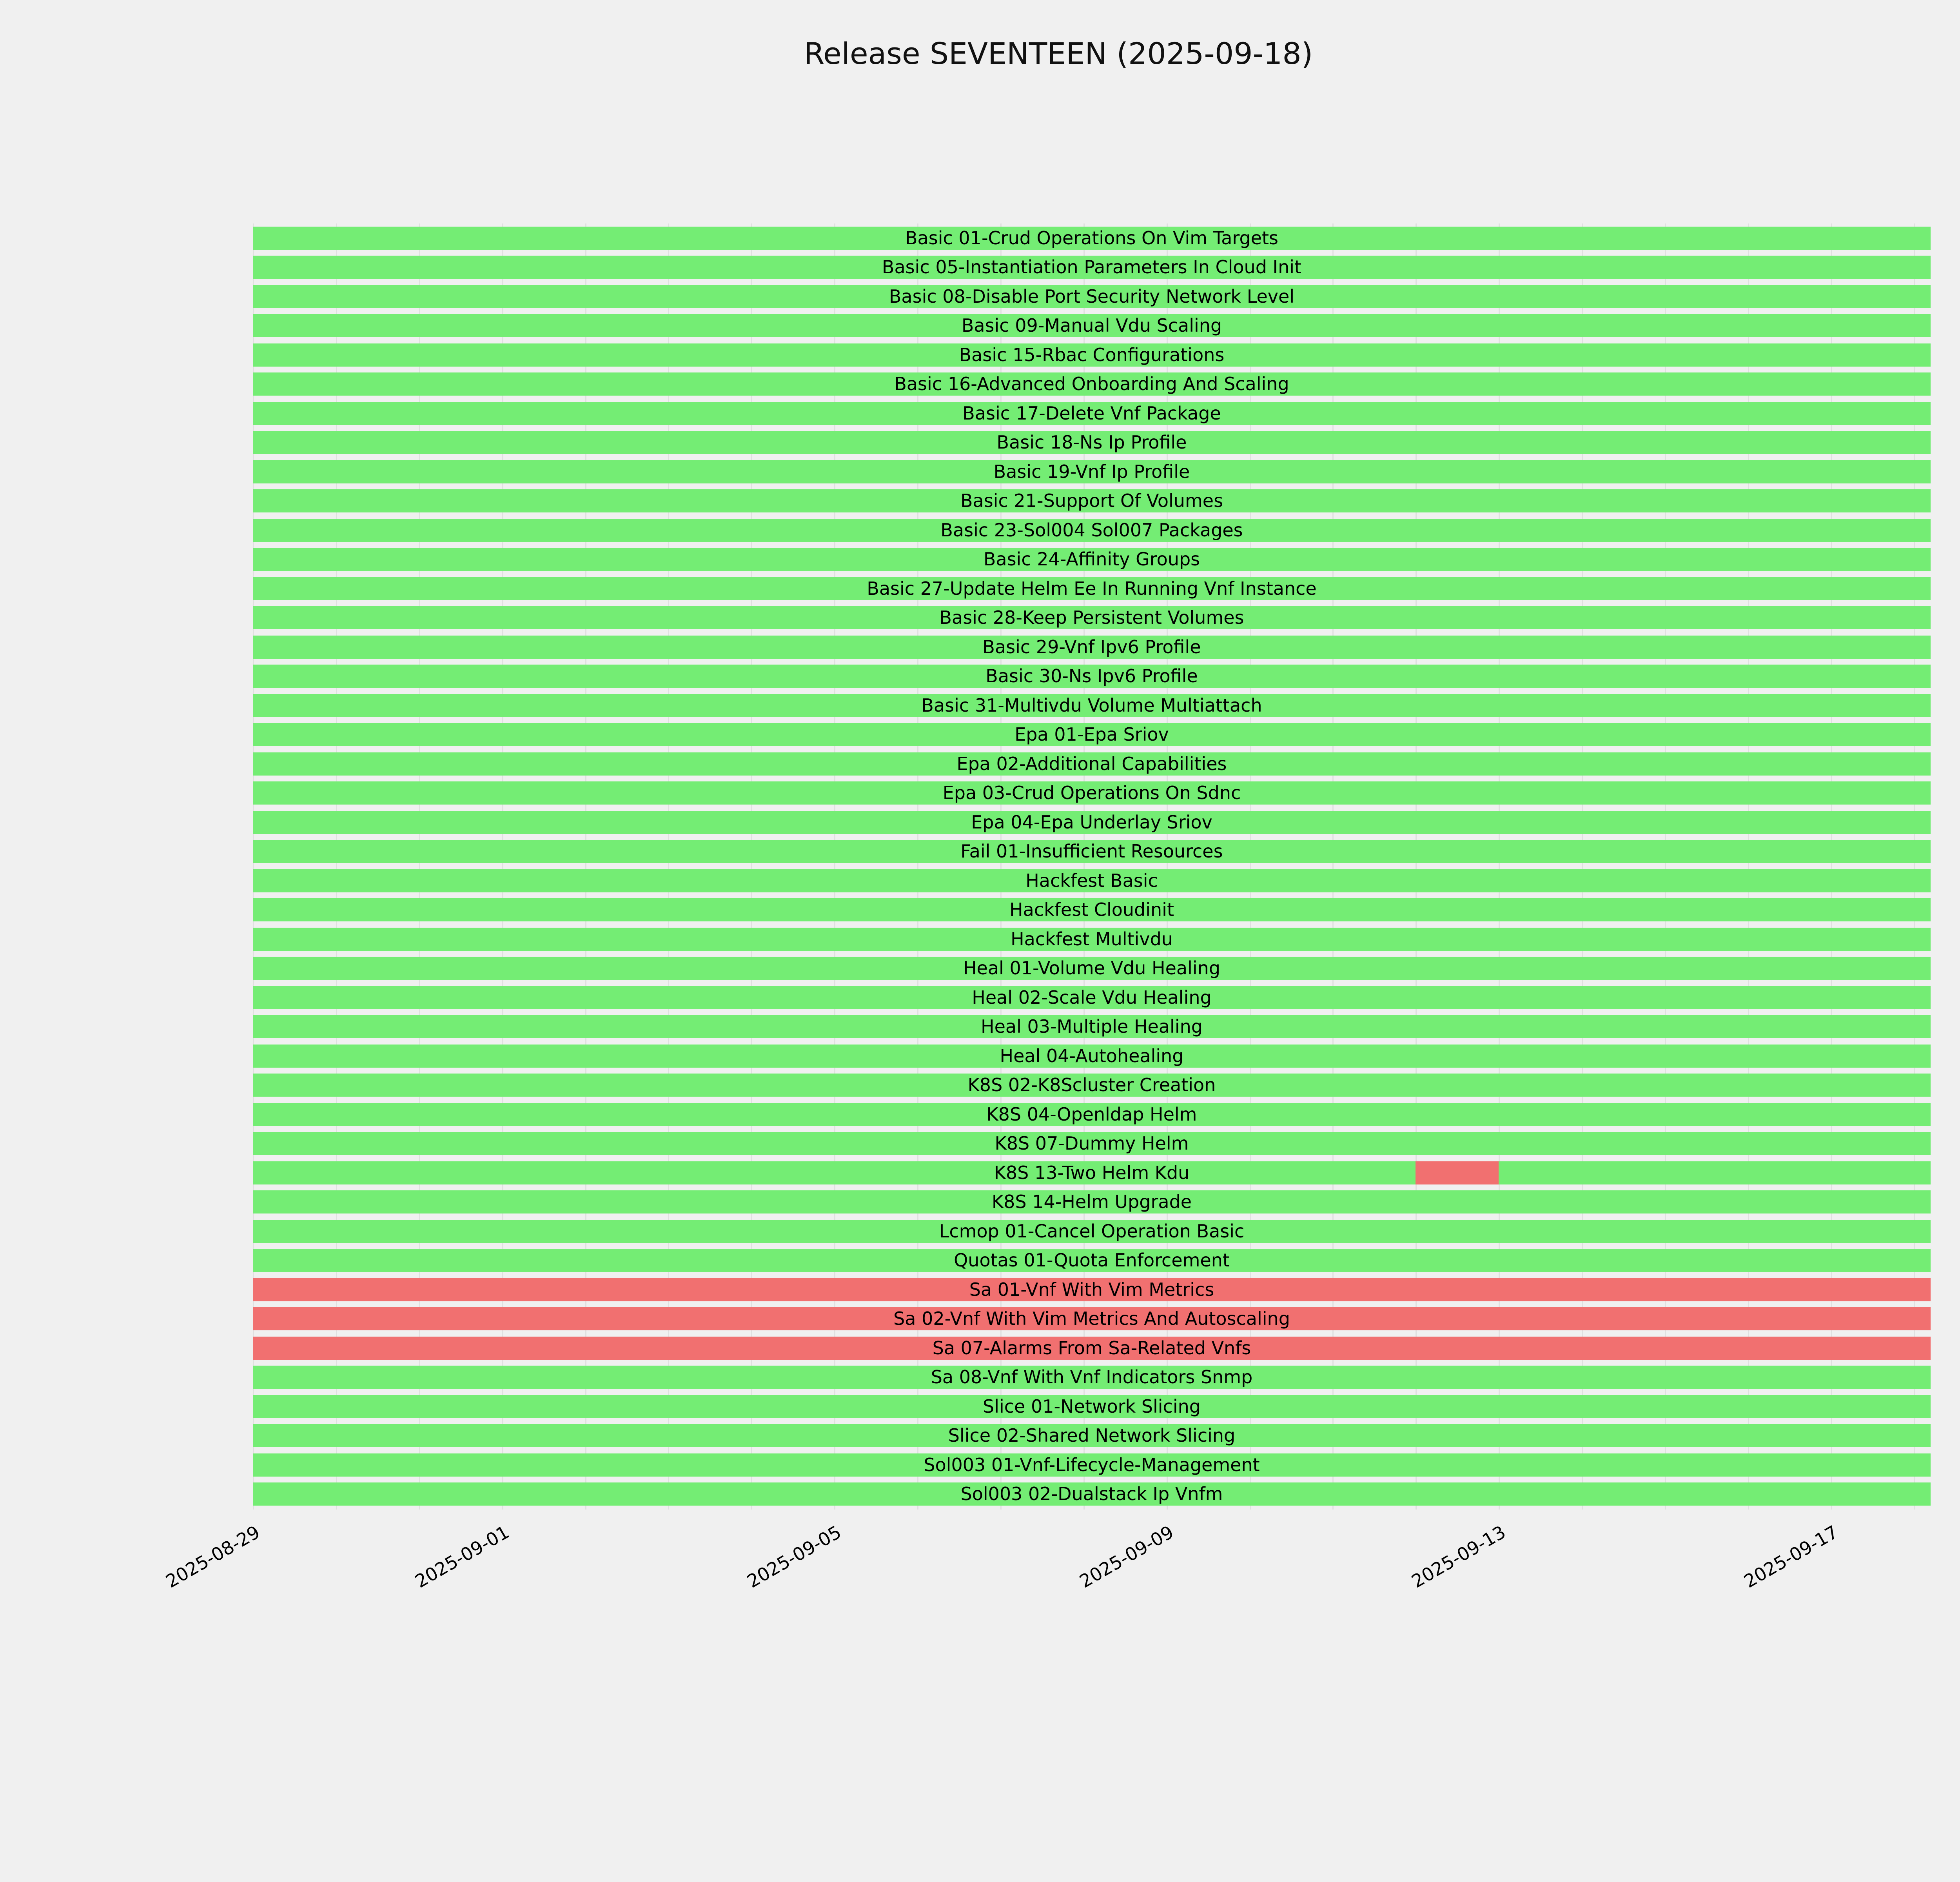 The width and height of the screenshot is (1960, 1882). I want to click on gantt-row-label: Heal 04-Autohealing, so click(1092, 1055).